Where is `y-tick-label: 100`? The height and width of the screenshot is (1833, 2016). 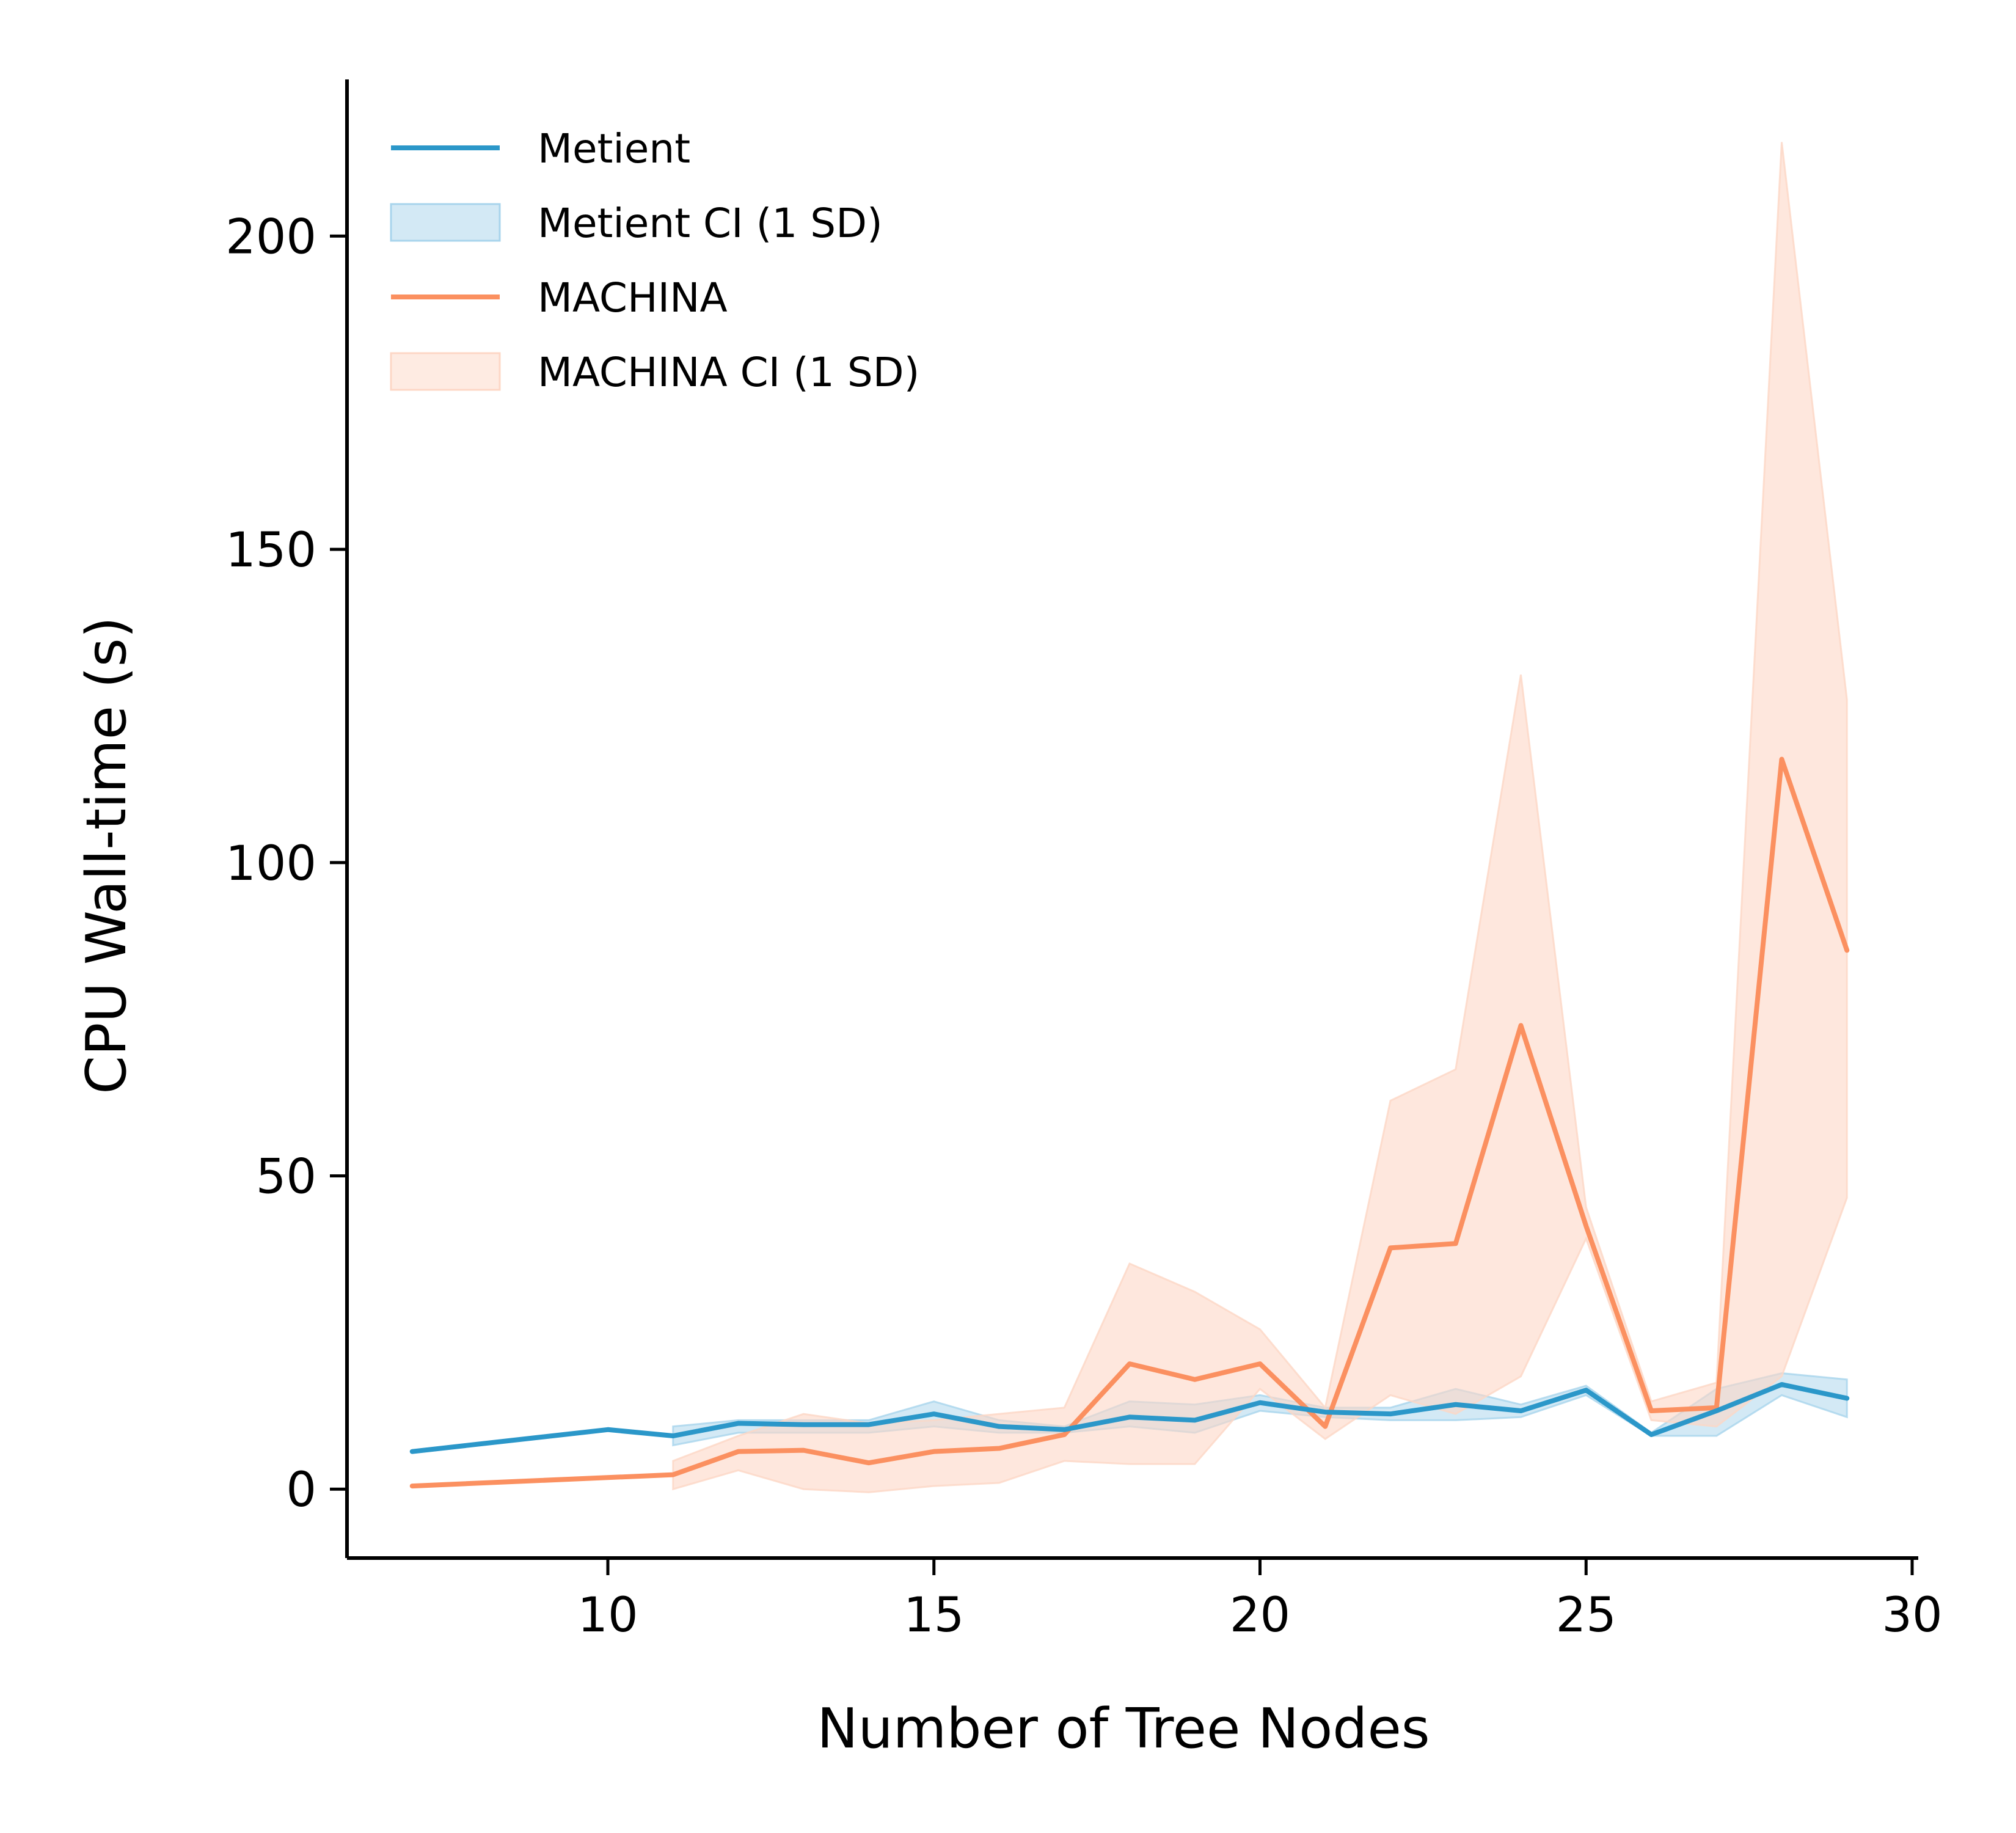
y-tick-label: 100 is located at coordinates (270, 863).